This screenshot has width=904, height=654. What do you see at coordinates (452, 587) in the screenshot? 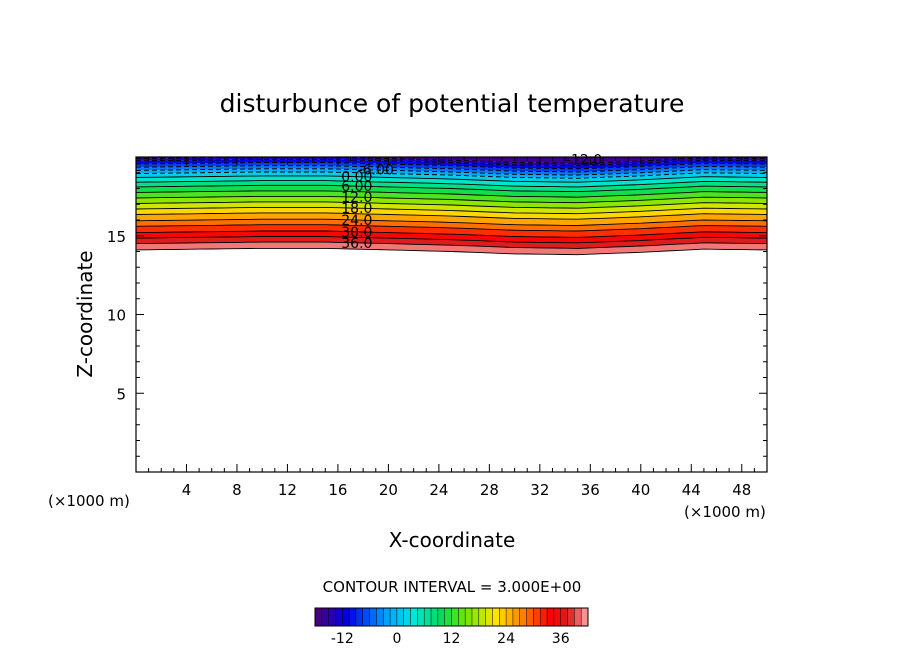
I see `contour-interval-label: CONTOUR INTERVAL = 3.000E+00` at bounding box center [452, 587].